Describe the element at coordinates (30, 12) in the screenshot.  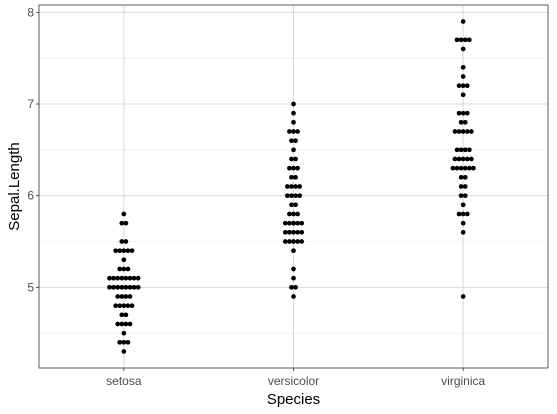
I see `y-tick-label: 8` at that location.